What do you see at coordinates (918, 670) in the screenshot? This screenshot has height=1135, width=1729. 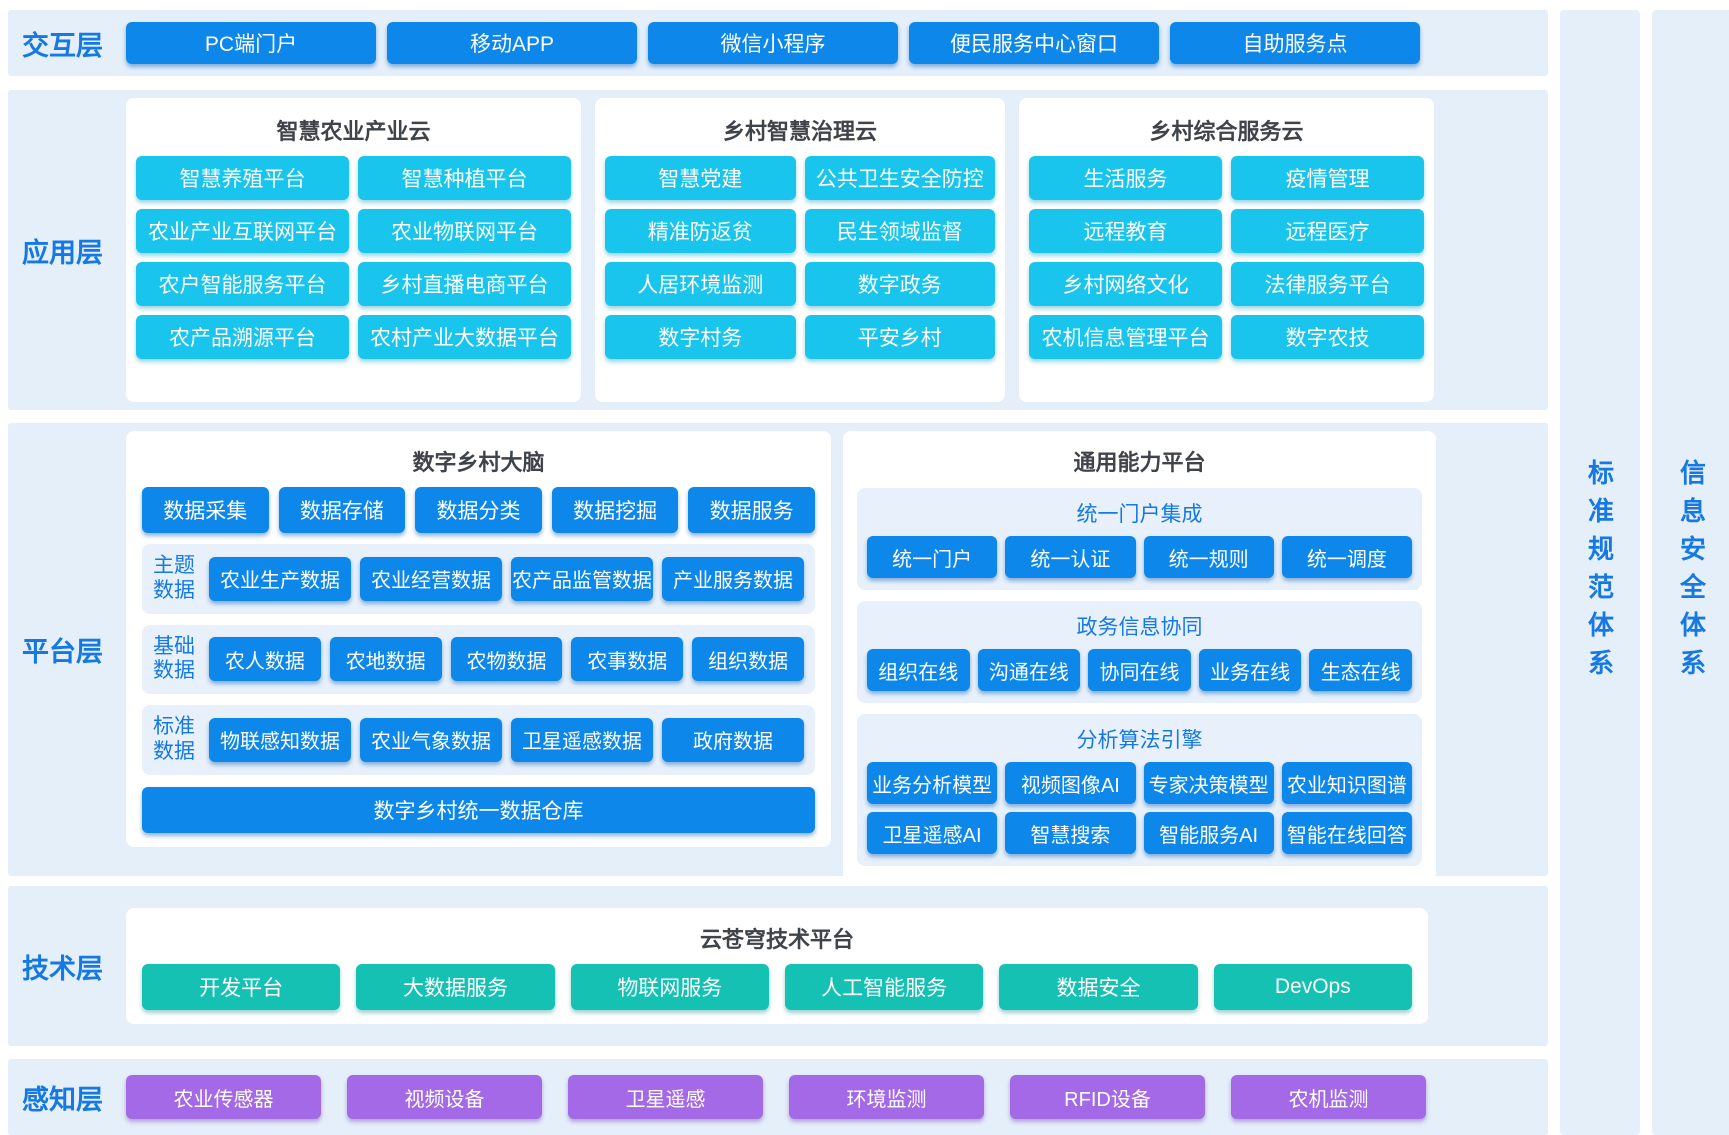 I see `capability-node: 组织在线` at bounding box center [918, 670].